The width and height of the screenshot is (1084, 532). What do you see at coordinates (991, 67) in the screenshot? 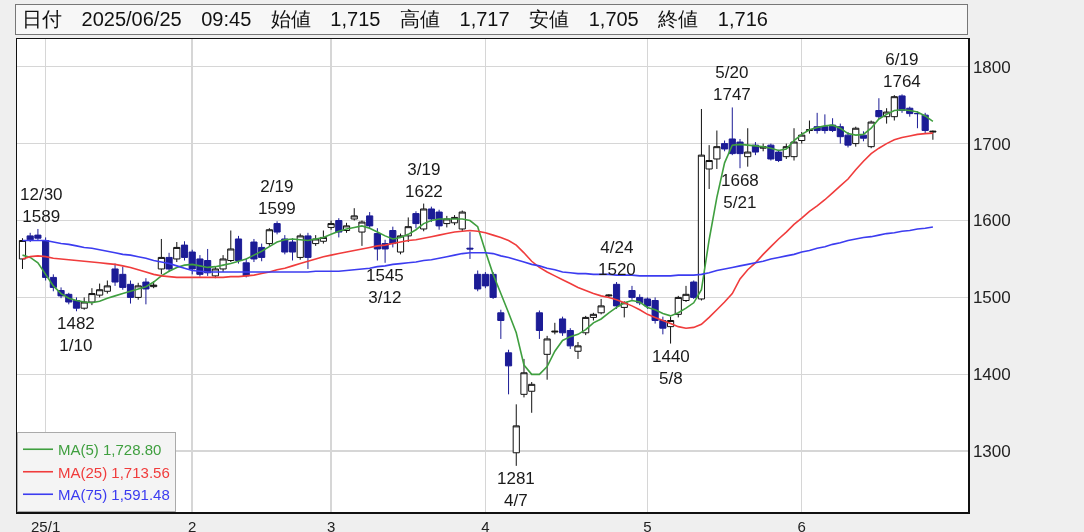
I see `y-tick-label: 1800` at bounding box center [991, 67].